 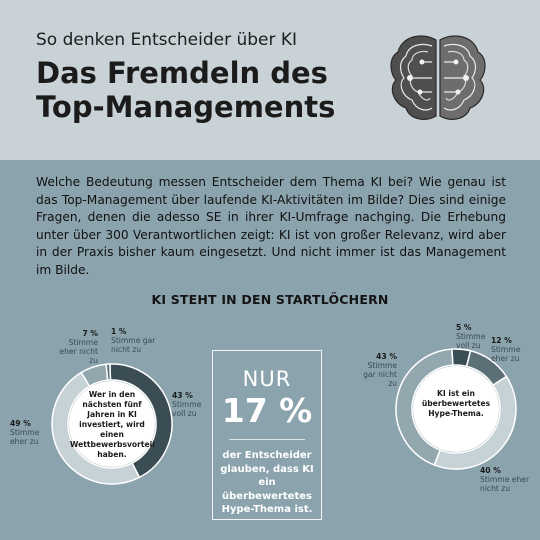 I want to click on slice-label: 7 % Stimme eher nicht zu, so click(x=76, y=347).